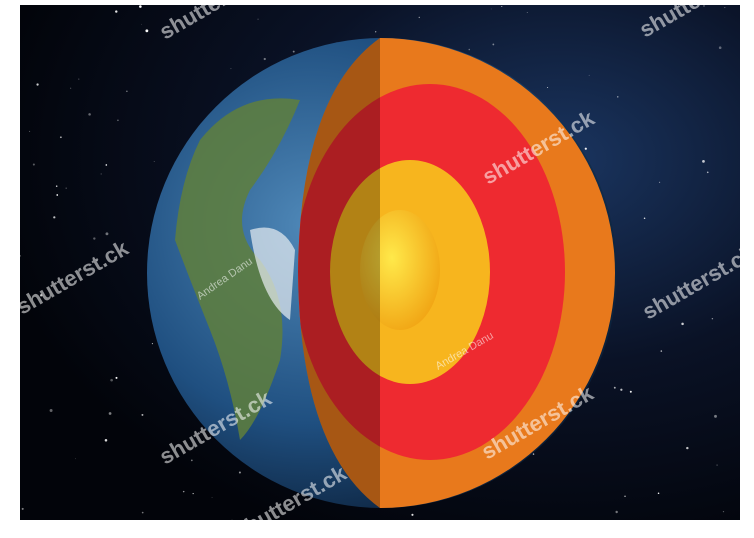  I want to click on continents, so click(237, 269).